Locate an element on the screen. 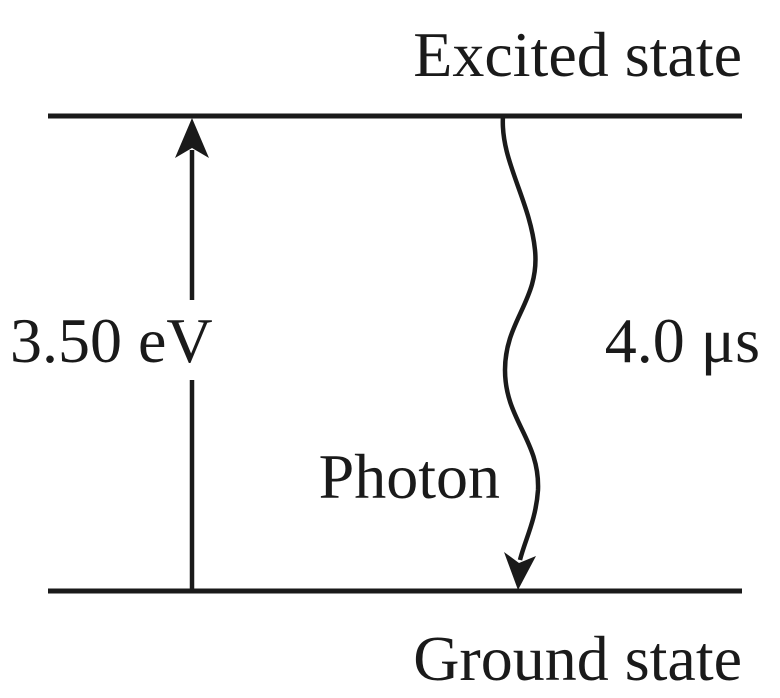  energy-label-backing is located at coordinates (135, 340).